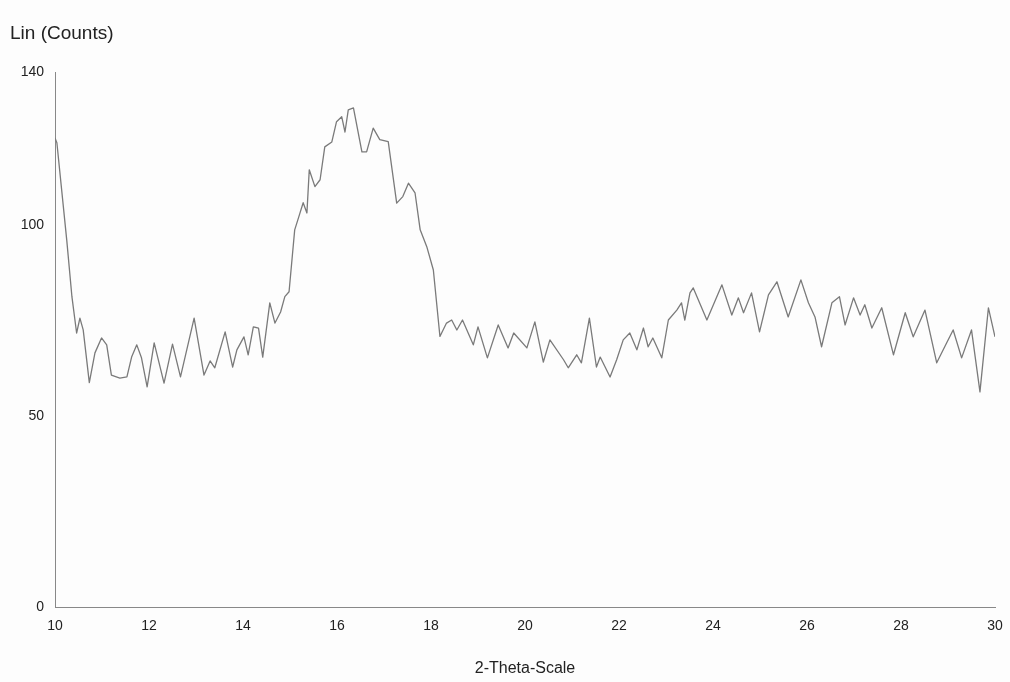 This screenshot has width=1010, height=682. What do you see at coordinates (995, 625) in the screenshot?
I see `x-tick-label: 30` at bounding box center [995, 625].